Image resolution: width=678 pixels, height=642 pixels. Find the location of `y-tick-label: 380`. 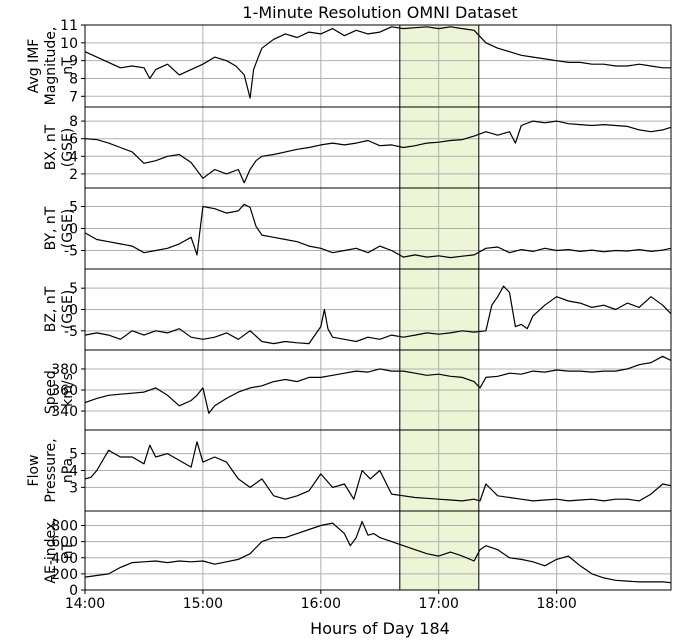

y-tick-label: 380 is located at coordinates (64, 370).